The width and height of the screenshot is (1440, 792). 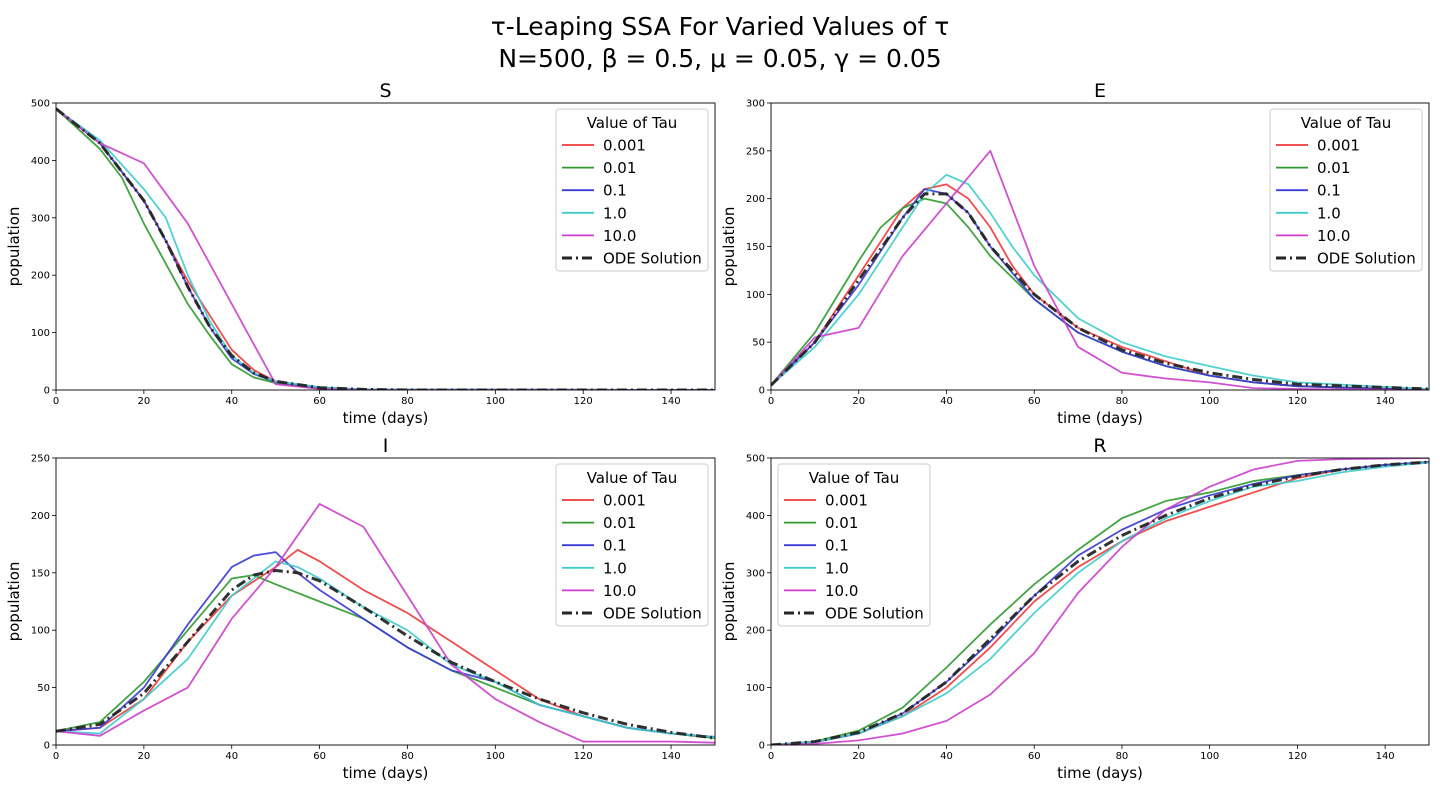 I want to click on chart-title: E, so click(x=1100, y=91).